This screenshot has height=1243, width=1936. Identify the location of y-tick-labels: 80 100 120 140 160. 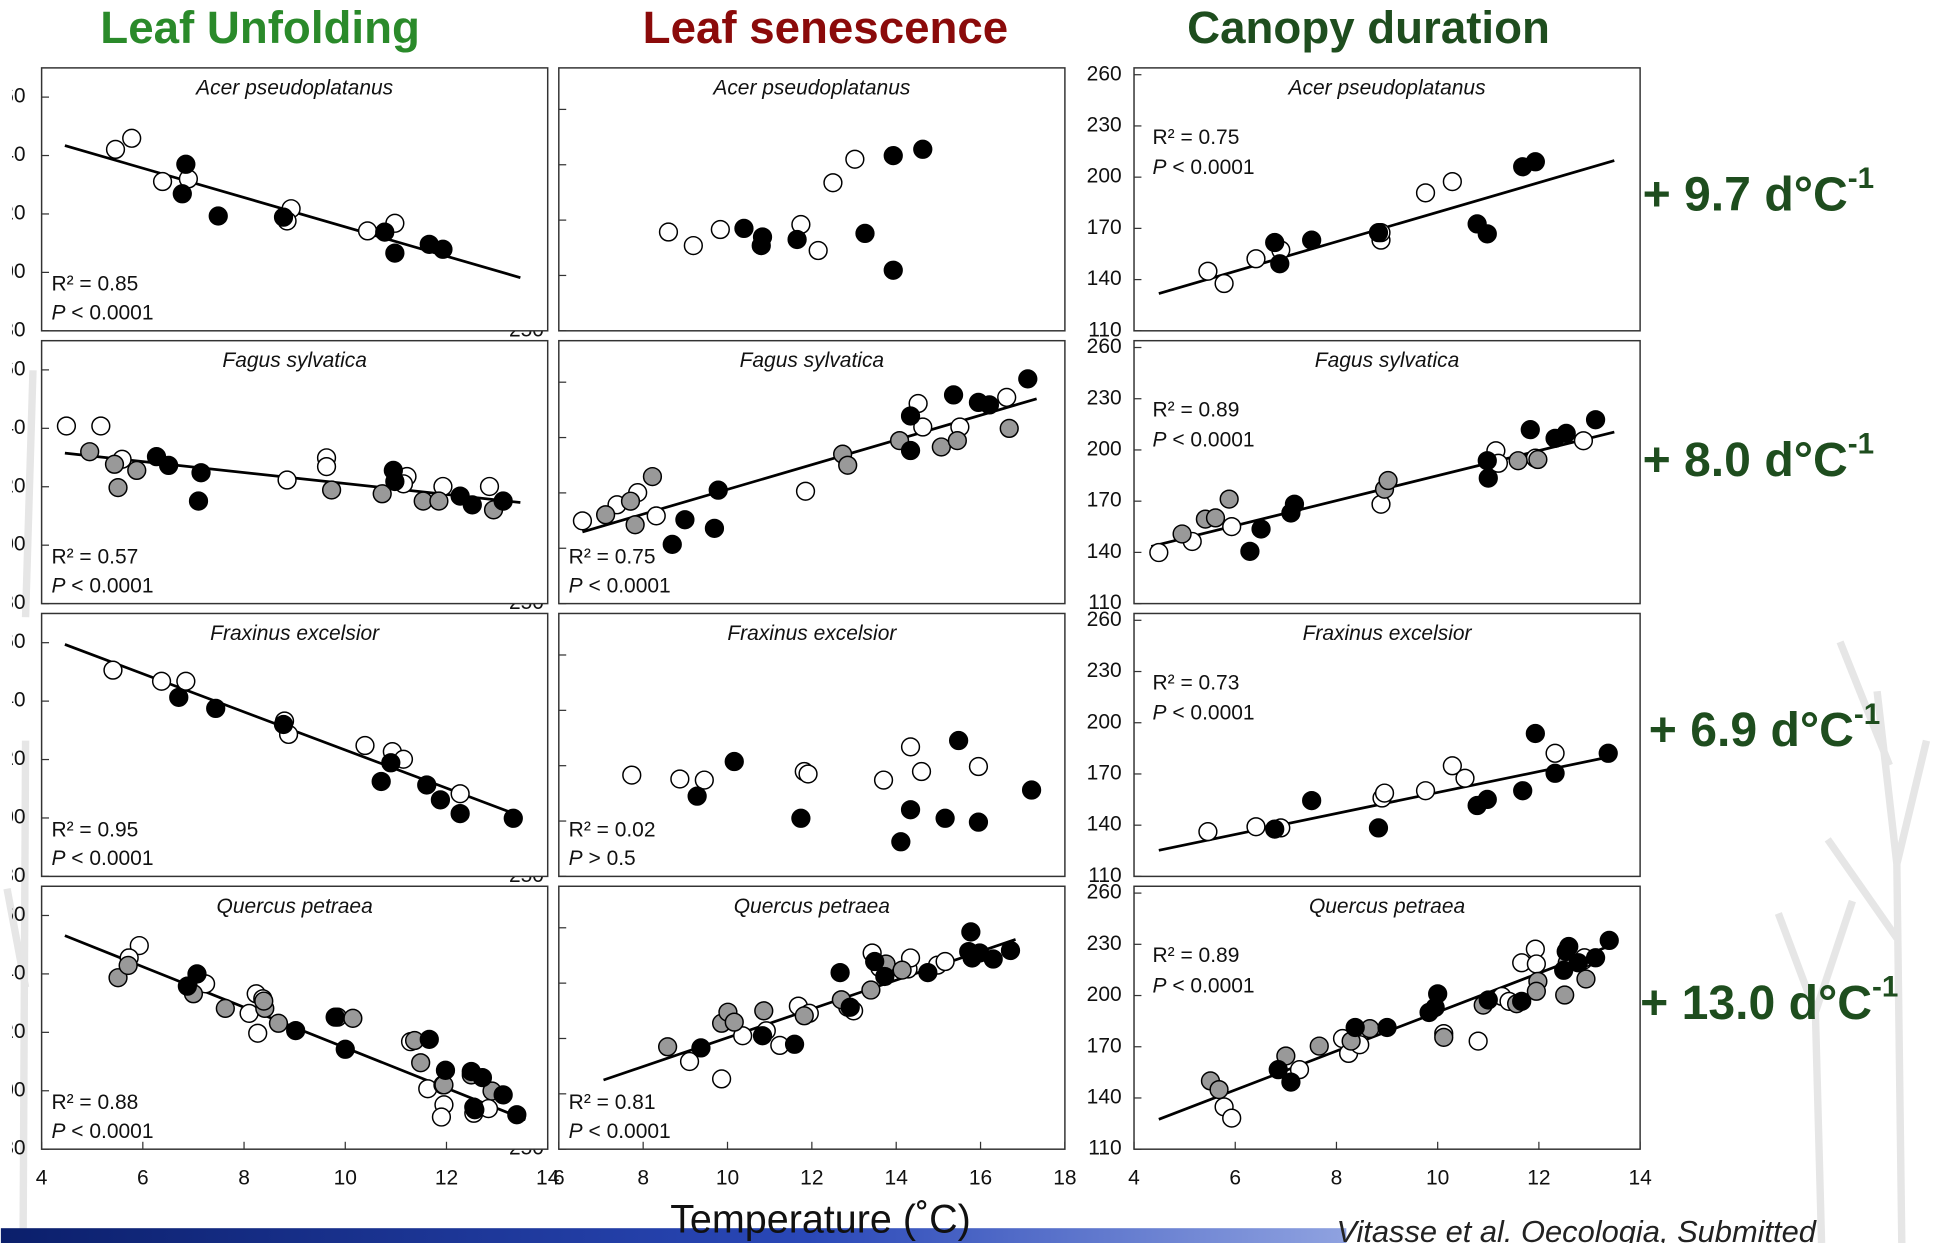
(19, 485).